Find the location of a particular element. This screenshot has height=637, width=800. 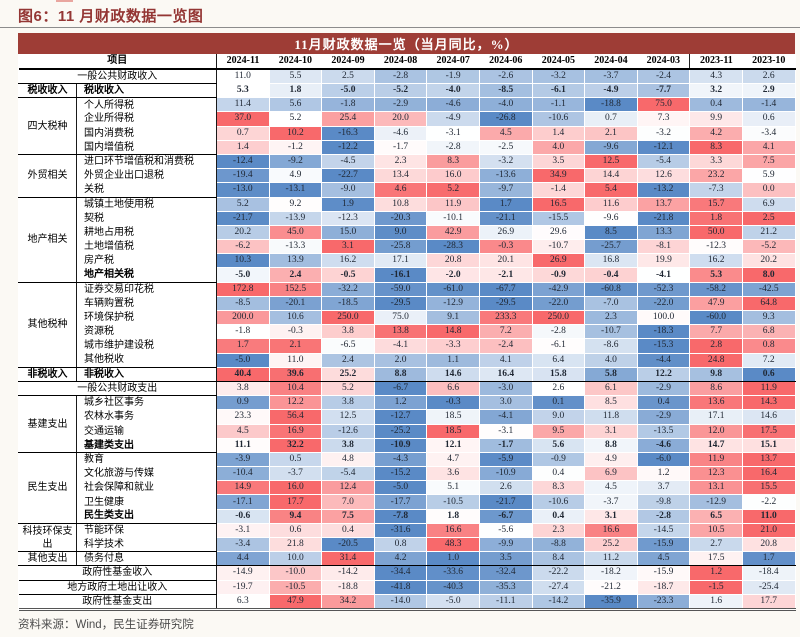

value-cell: -28.3 is located at coordinates (453, 247).